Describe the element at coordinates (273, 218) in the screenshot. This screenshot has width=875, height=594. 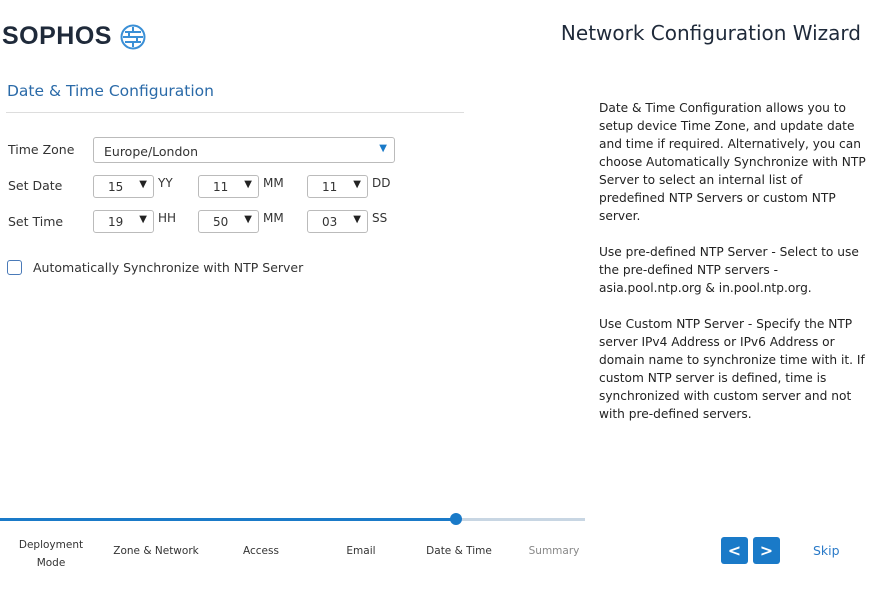
I see `minute-unit: MM` at that location.